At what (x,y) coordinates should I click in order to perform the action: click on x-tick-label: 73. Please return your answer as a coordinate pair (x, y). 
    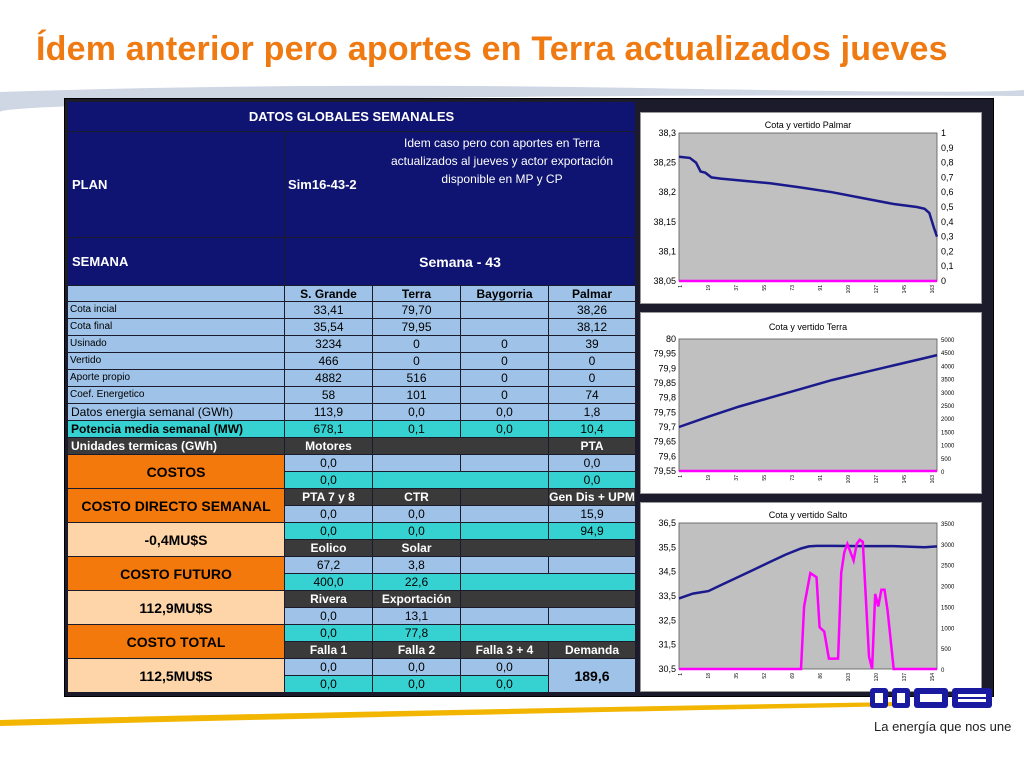
    Looking at the image, I should click on (793, 288).